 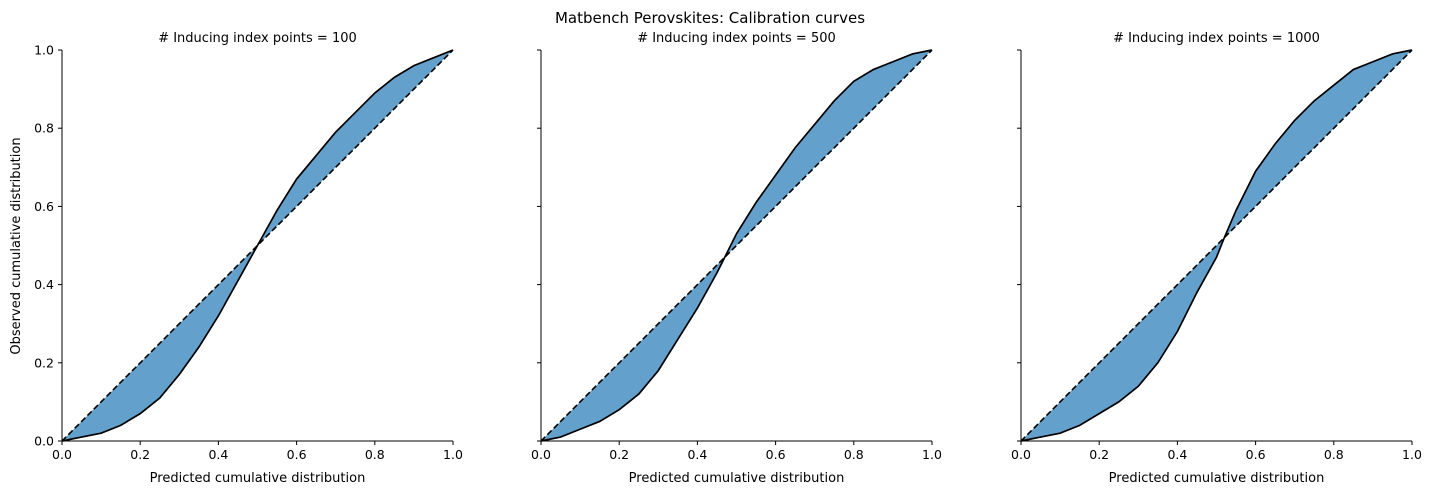 What do you see at coordinates (710, 18) in the screenshot?
I see `figure-suptitle: Matbench Perovskites: Calibration curves` at bounding box center [710, 18].